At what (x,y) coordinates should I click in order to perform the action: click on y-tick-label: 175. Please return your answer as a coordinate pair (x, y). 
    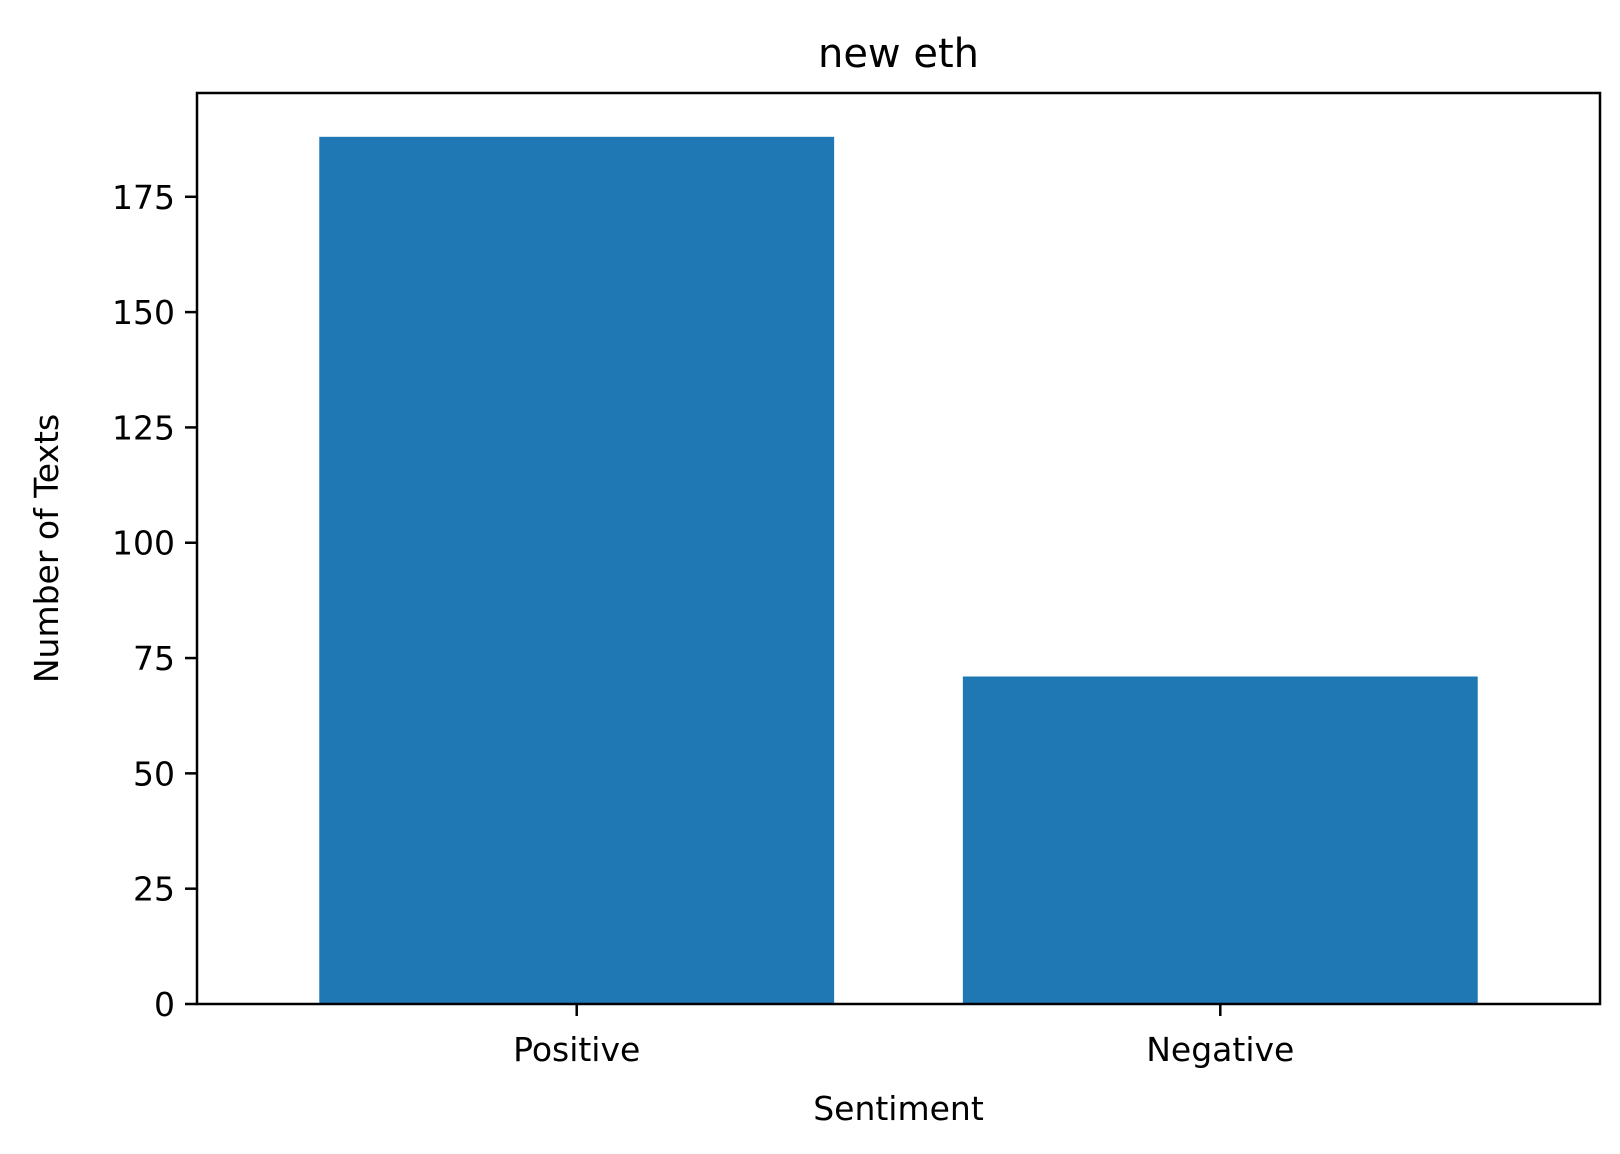
    Looking at the image, I should click on (143, 197).